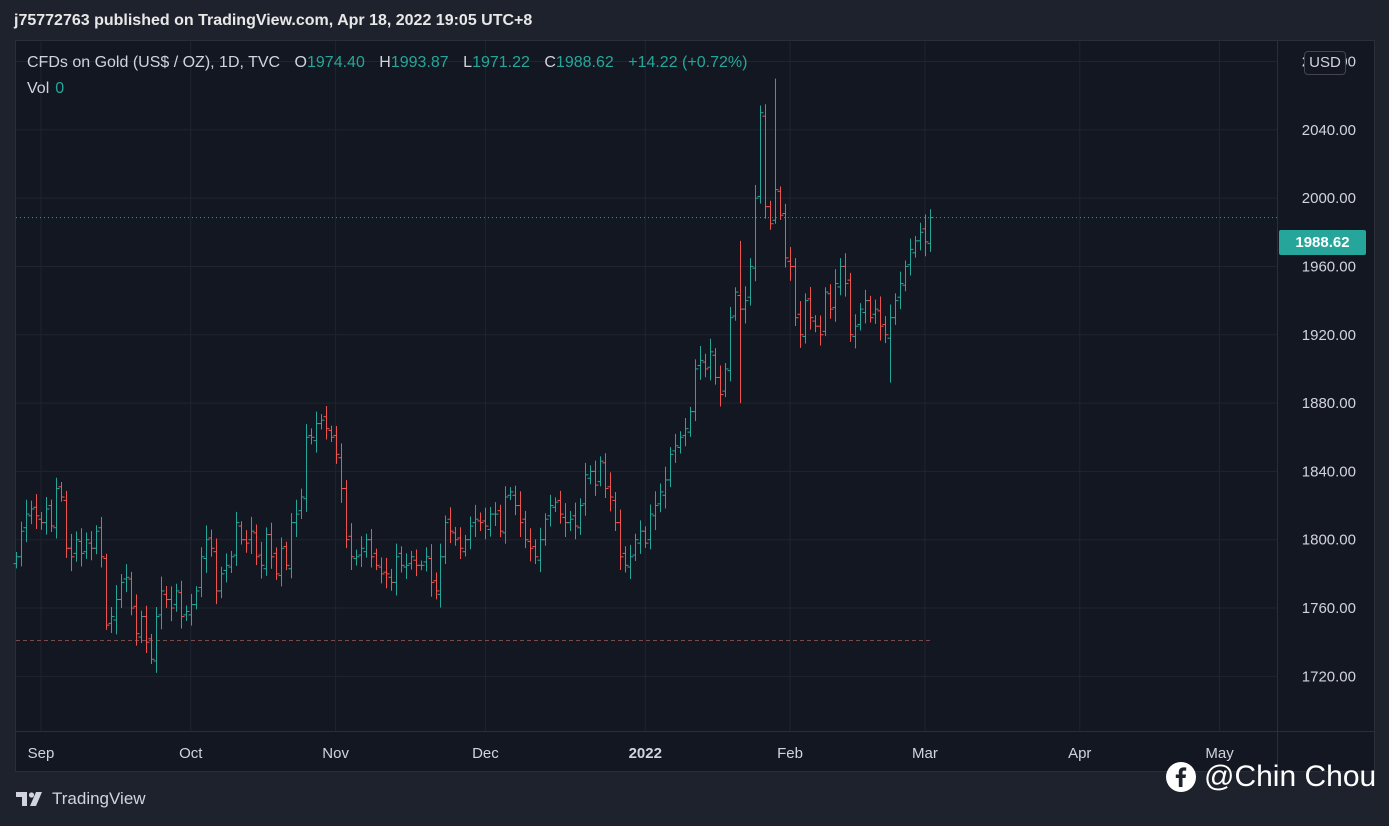  I want to click on high-label: H, so click(385, 62).